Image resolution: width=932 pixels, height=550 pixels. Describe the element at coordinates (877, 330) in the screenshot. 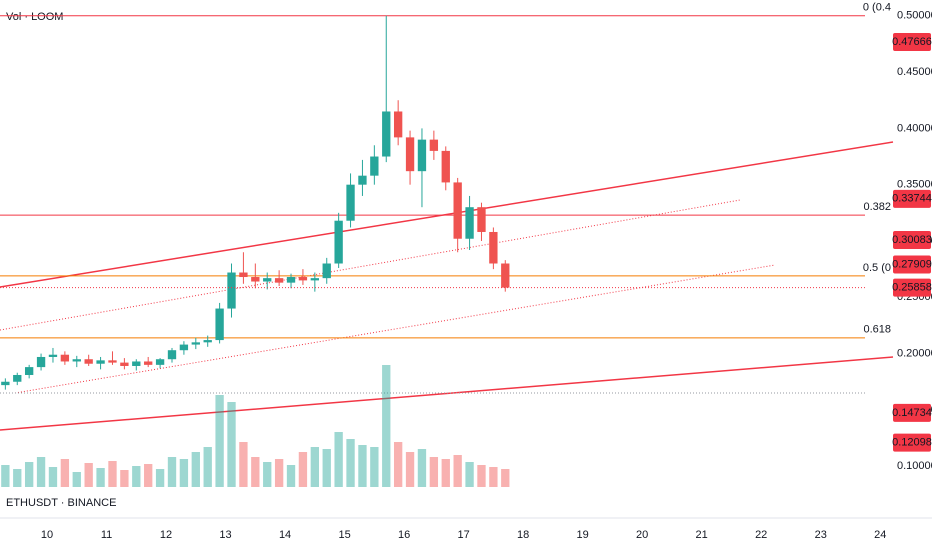

I see `fib-label: 0.618` at that location.